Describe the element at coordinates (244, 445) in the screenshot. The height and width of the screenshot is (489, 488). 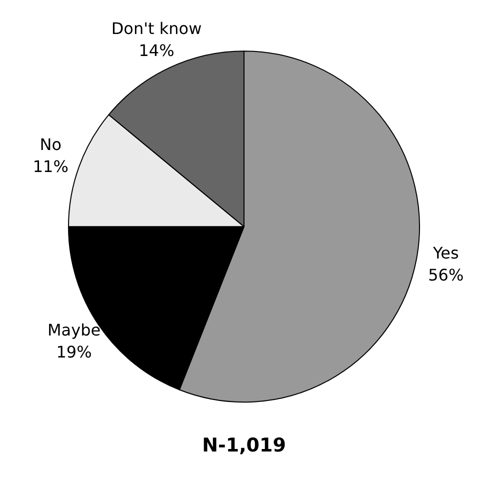
I see `text: N-1,019` at that location.